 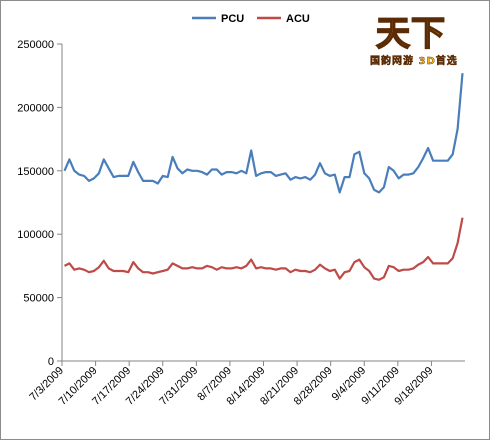 What do you see at coordinates (251, 19) in the screenshot?
I see `legend: PCU ACU` at bounding box center [251, 19].